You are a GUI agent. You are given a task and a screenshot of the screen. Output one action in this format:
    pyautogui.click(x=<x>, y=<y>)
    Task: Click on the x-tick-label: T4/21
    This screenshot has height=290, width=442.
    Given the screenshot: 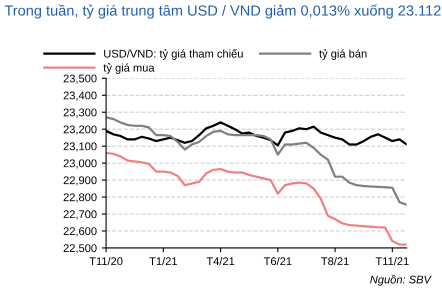 What is the action you would take?
    pyautogui.click(x=220, y=261)
    